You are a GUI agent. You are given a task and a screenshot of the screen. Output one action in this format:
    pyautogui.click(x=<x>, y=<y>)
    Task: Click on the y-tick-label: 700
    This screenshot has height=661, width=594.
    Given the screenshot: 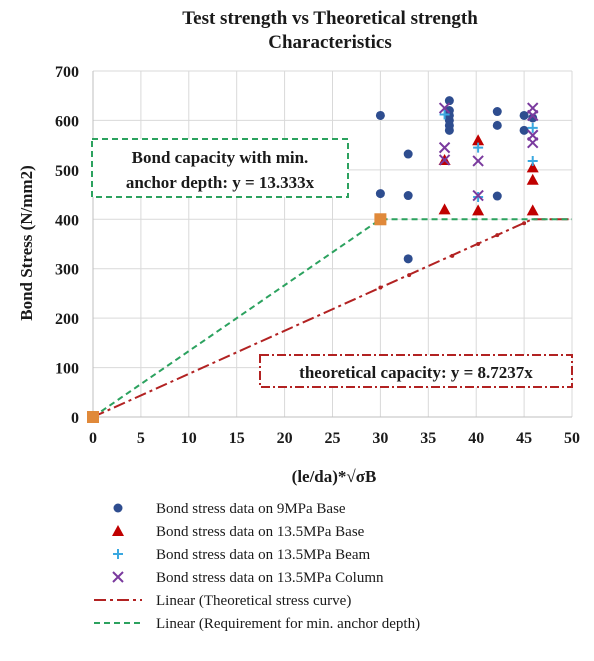 What is the action you would take?
    pyautogui.click(x=67, y=72)
    